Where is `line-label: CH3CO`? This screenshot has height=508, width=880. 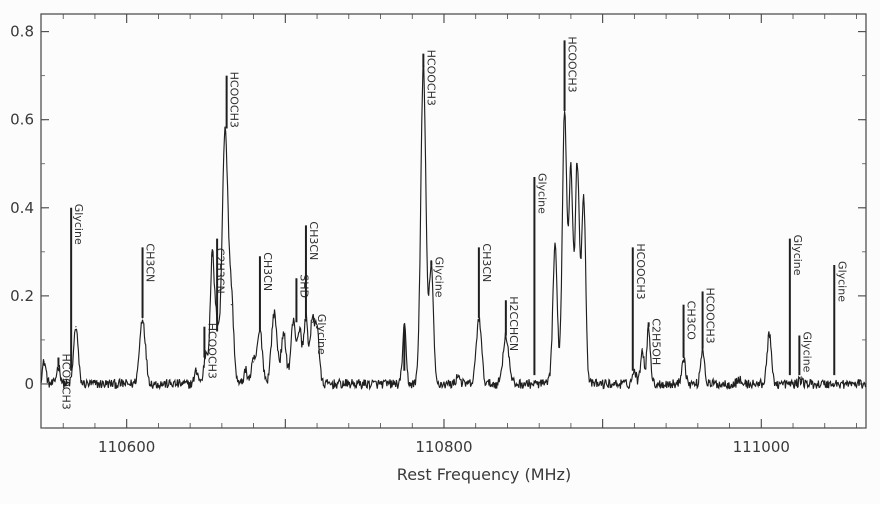
line-label: CH3CO is located at coordinates (691, 321).